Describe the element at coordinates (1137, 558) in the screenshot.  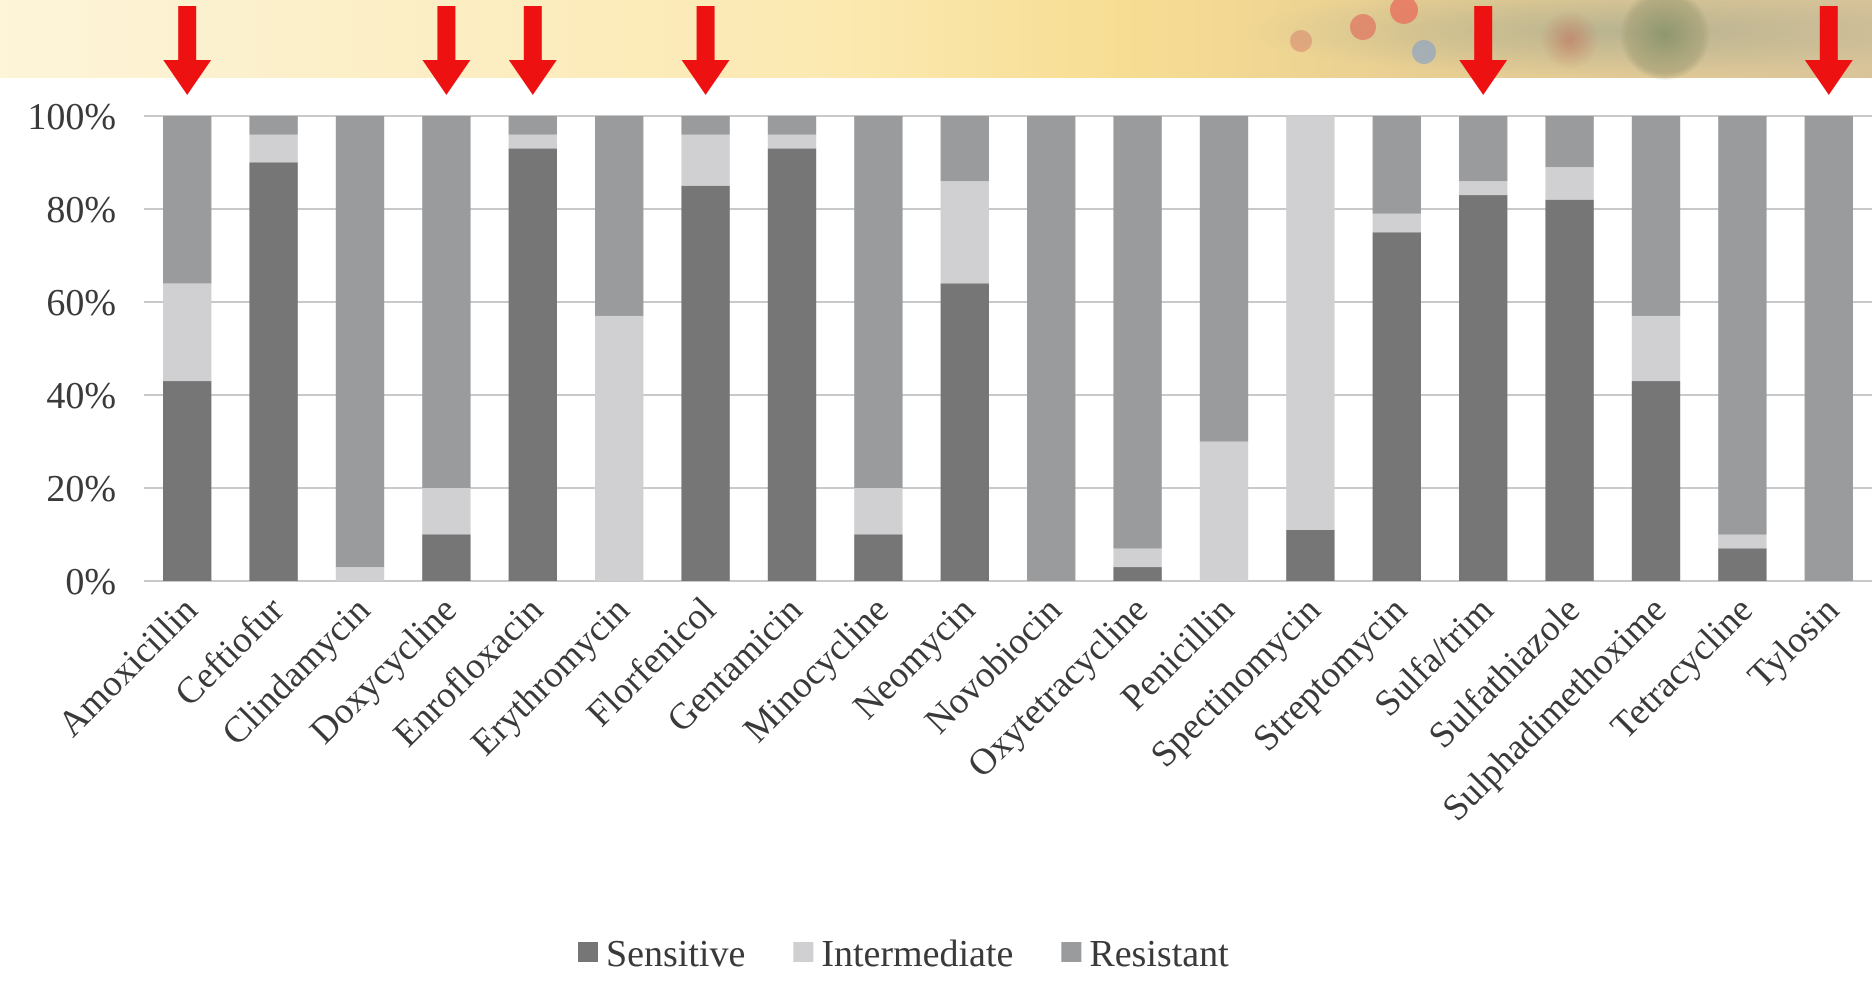
I see `bar-intermediate-oxytetracycline` at that location.